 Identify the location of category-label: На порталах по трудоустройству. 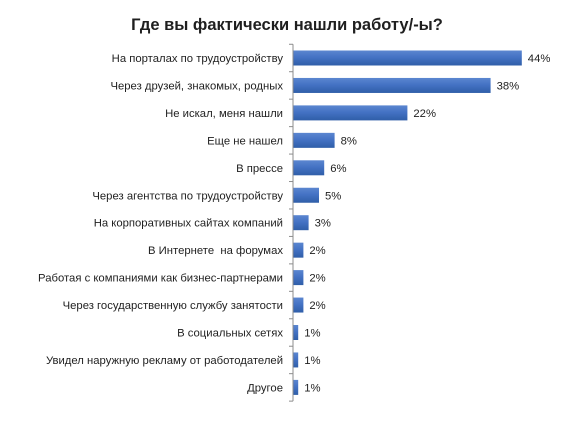
(198, 59).